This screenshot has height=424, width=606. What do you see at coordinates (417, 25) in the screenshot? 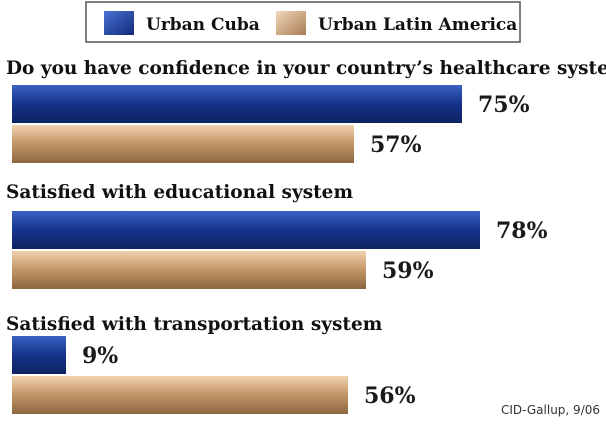
I see `legend-label-urban-latin-america: Urban Latin America` at bounding box center [417, 25].